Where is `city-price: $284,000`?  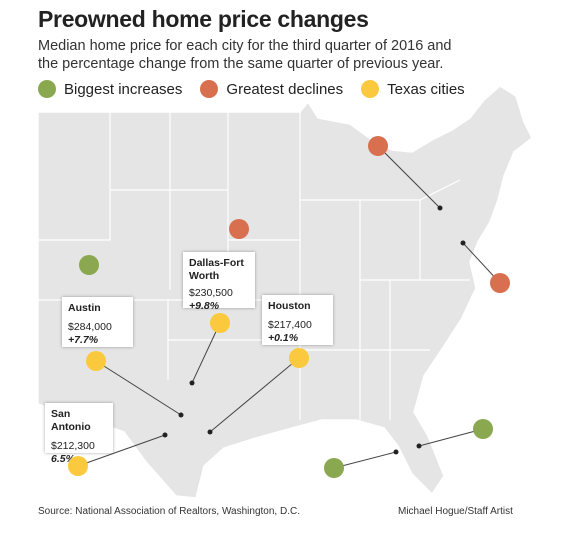
city-price: $284,000 is located at coordinates (90, 327).